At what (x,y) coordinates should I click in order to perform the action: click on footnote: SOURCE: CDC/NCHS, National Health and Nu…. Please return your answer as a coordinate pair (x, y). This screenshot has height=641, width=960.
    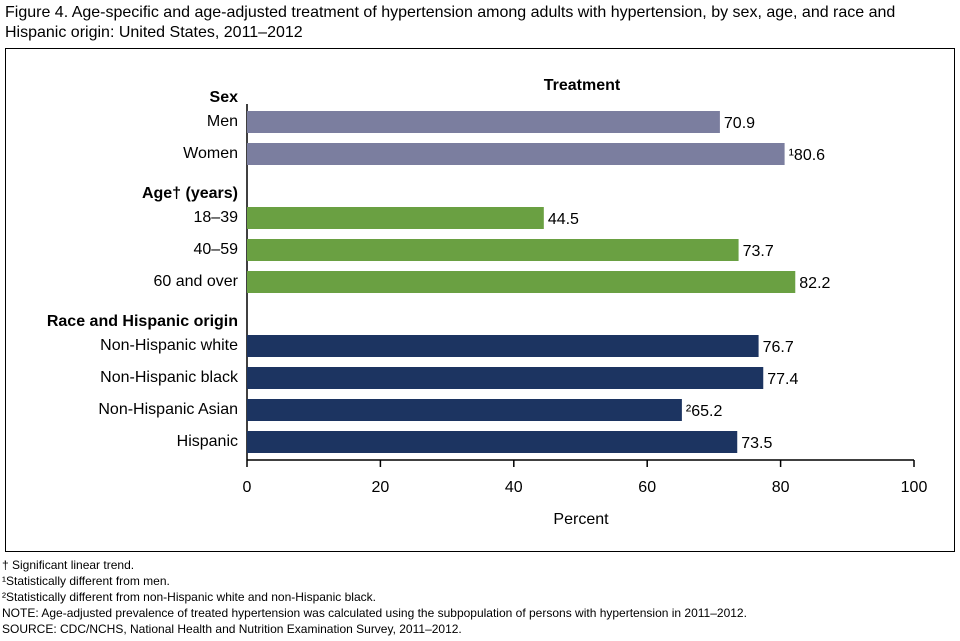
    Looking at the image, I should click on (232, 629).